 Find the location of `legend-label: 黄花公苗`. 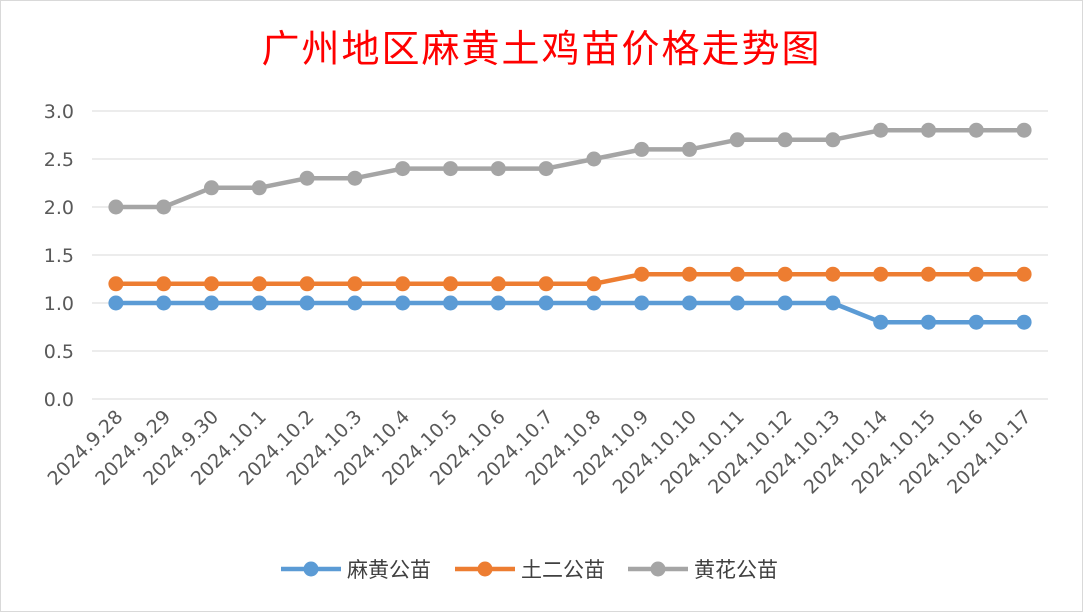

legend-label: 黄花公苗 is located at coordinates (736, 570).